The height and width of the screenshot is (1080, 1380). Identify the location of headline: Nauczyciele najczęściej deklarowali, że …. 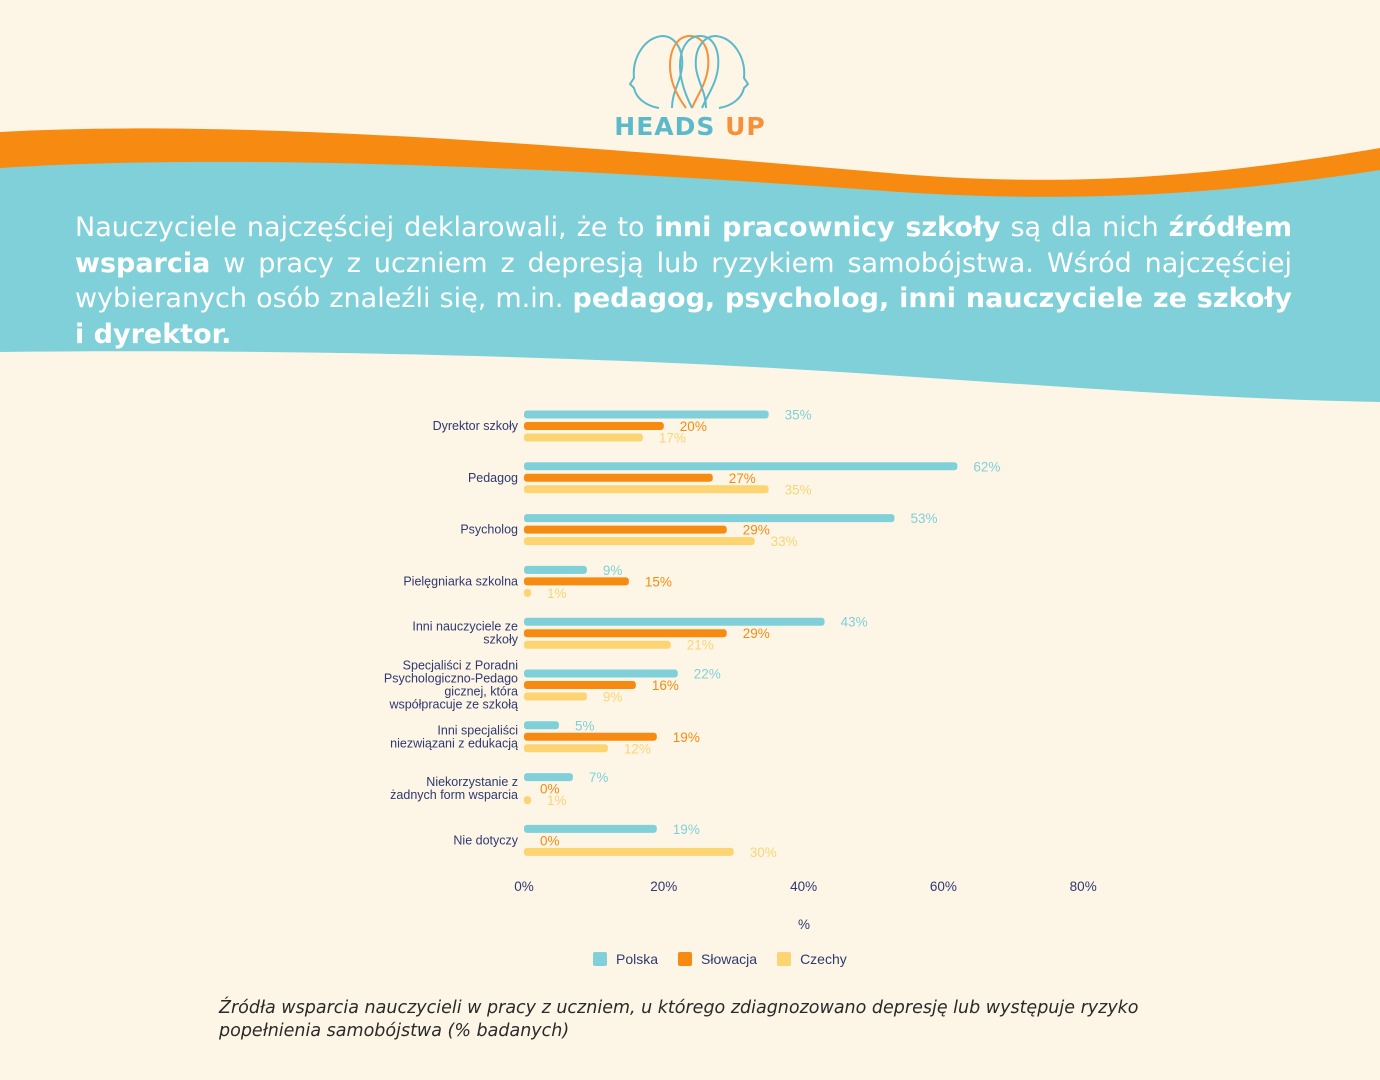
(683, 281).